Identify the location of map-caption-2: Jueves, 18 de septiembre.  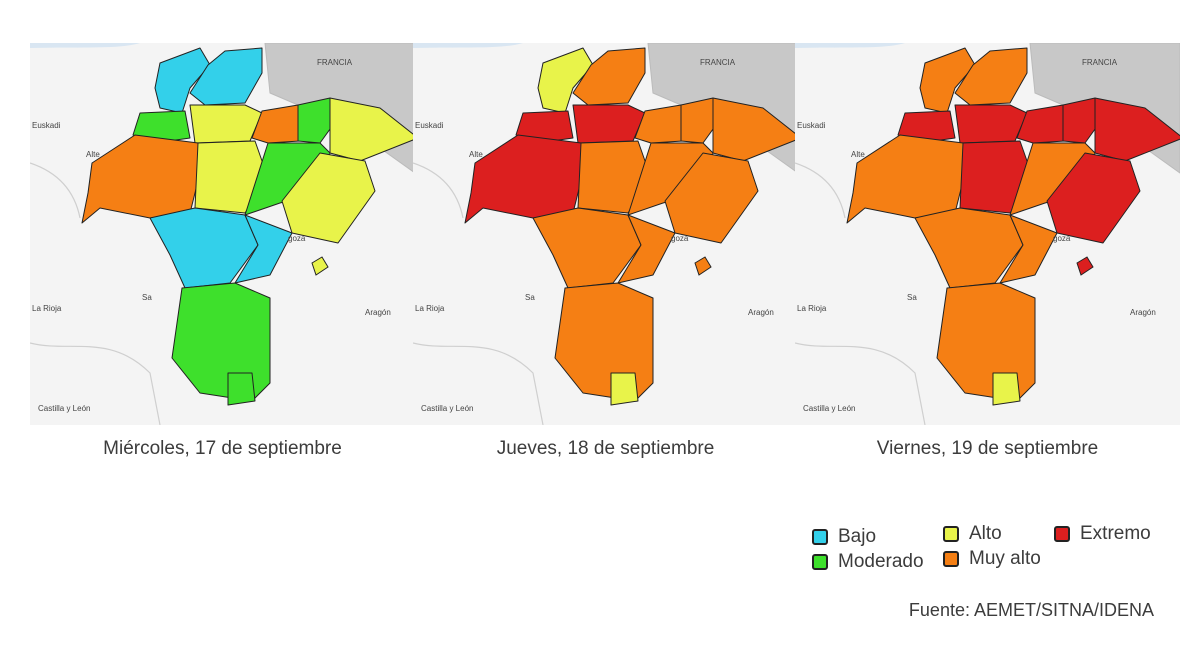
(605, 448).